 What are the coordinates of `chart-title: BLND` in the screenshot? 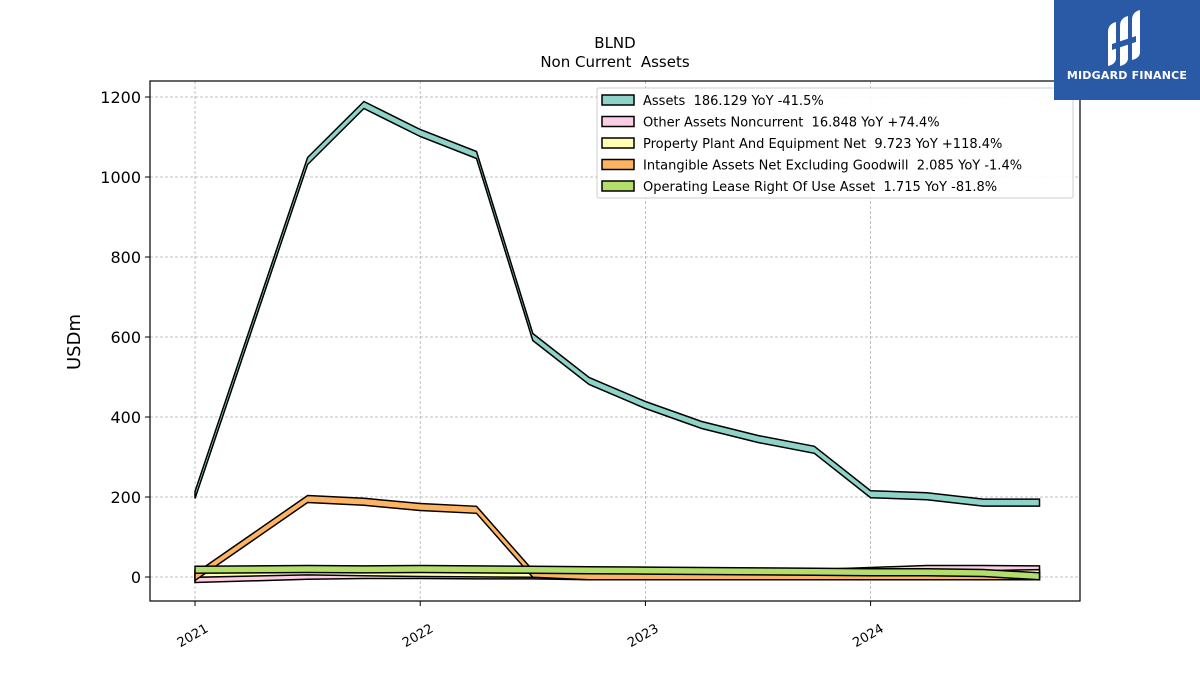 It's located at (614, 43).